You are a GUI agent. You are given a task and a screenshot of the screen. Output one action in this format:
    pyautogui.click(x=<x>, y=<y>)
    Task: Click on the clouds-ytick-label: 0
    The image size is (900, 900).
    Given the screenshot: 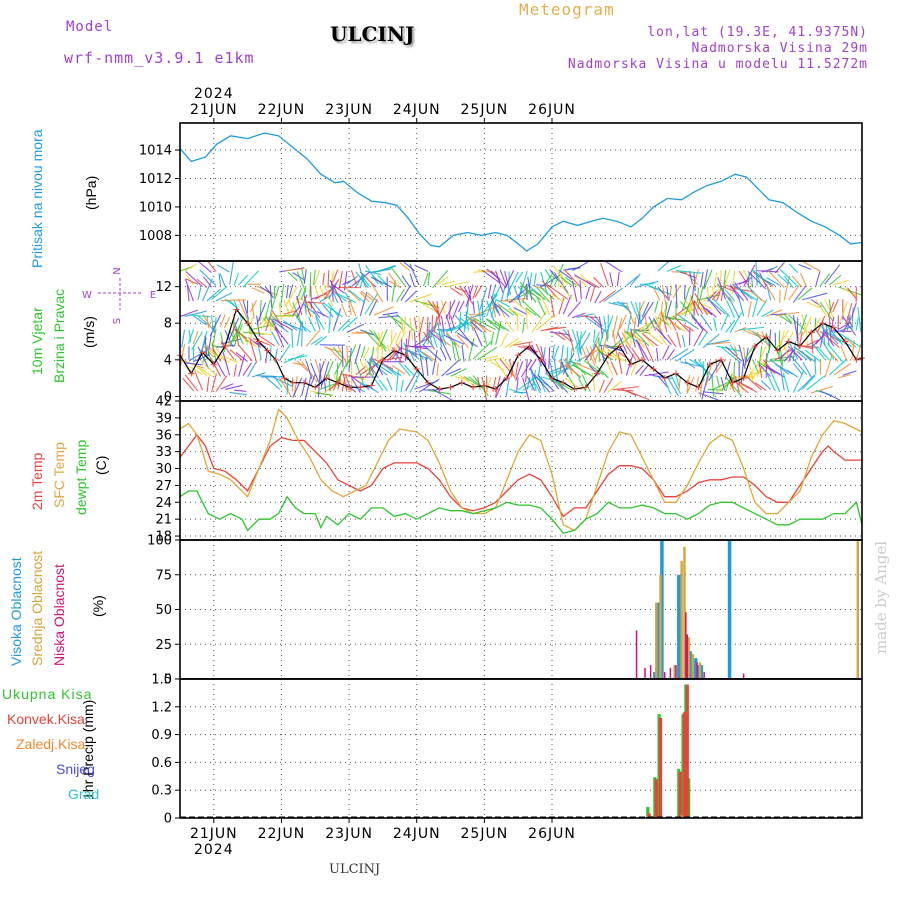 What is the action you would take?
    pyautogui.click(x=168, y=680)
    